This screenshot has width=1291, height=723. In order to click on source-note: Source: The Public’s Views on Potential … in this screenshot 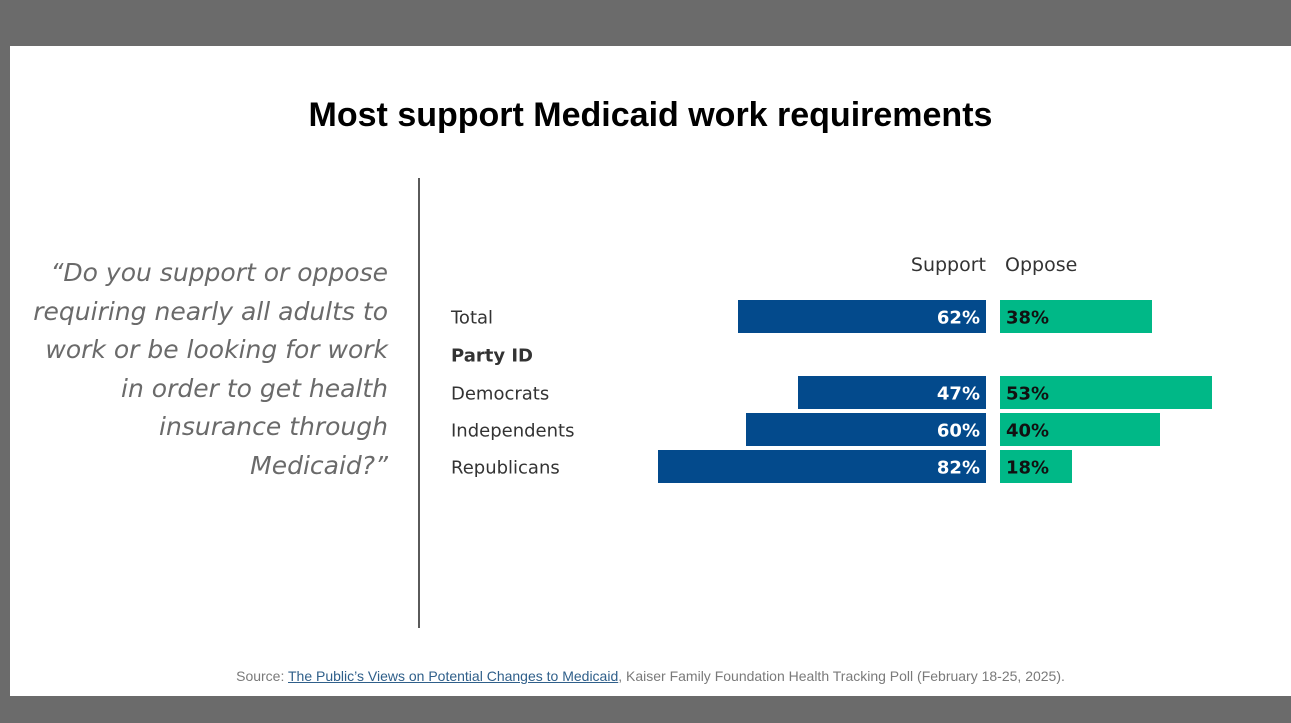, I will do `click(650, 676)`.